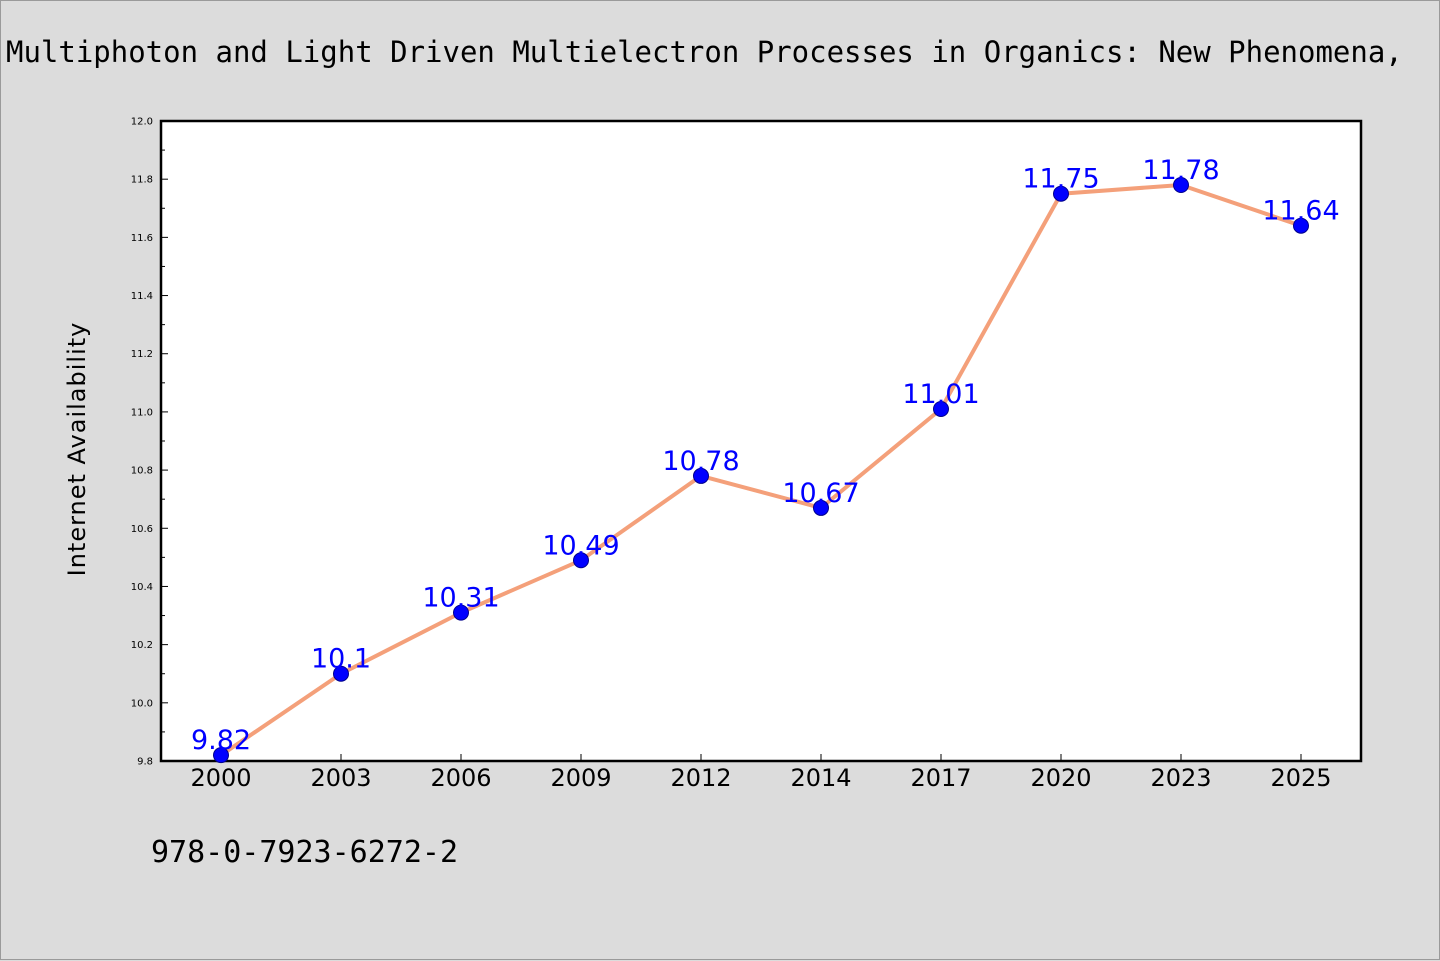 This screenshot has height=961, width=1440. I want to click on y-tick-label: 10.0, so click(142, 703).